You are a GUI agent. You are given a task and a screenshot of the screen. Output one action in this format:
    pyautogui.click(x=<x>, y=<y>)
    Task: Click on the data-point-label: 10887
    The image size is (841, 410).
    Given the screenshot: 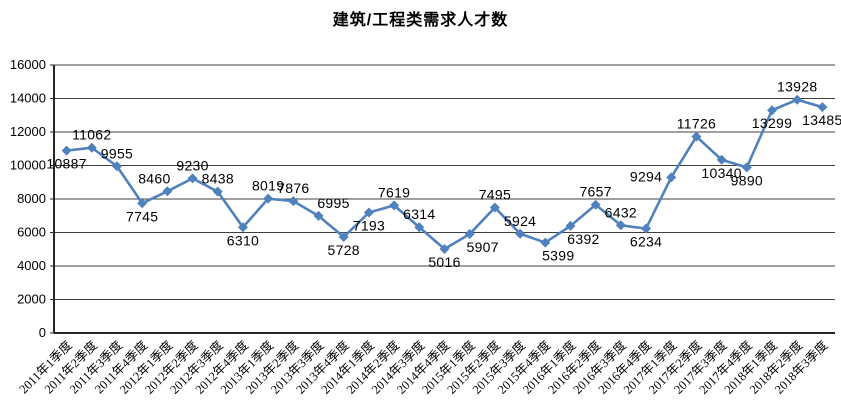 What is the action you would take?
    pyautogui.click(x=66, y=164)
    